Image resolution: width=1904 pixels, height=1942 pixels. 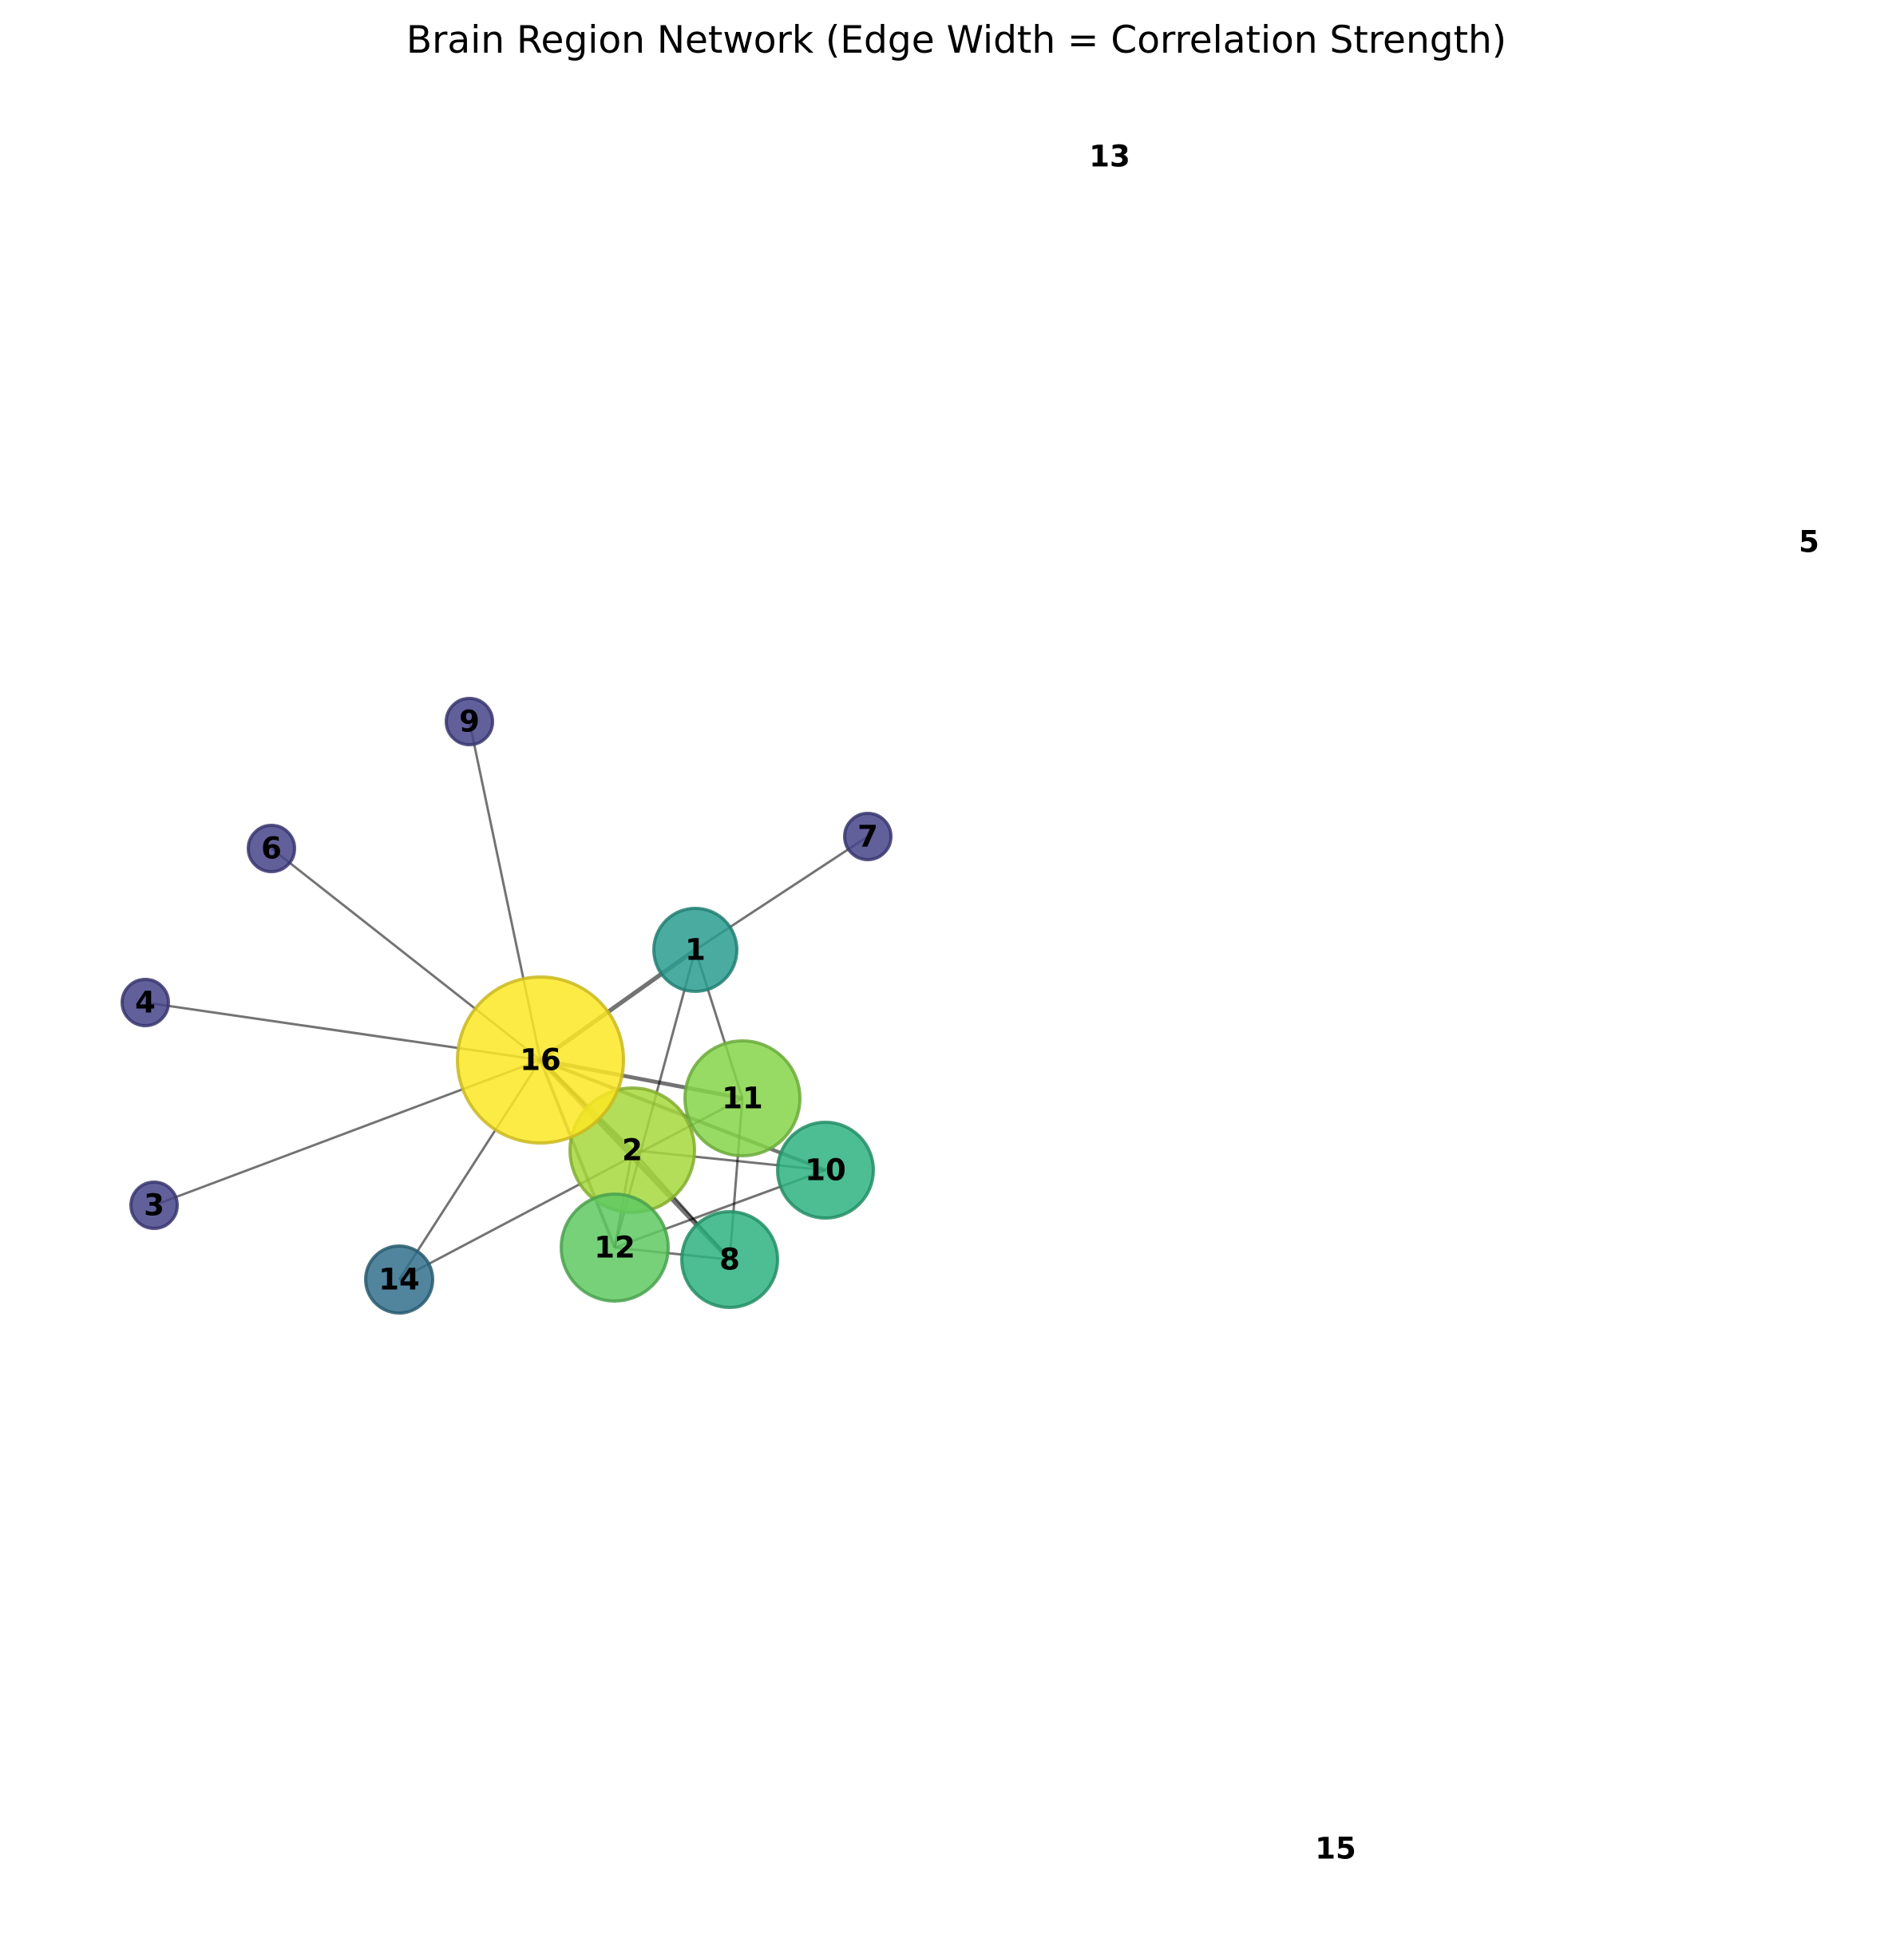 I want to click on node-label-1: 1, so click(x=695, y=950).